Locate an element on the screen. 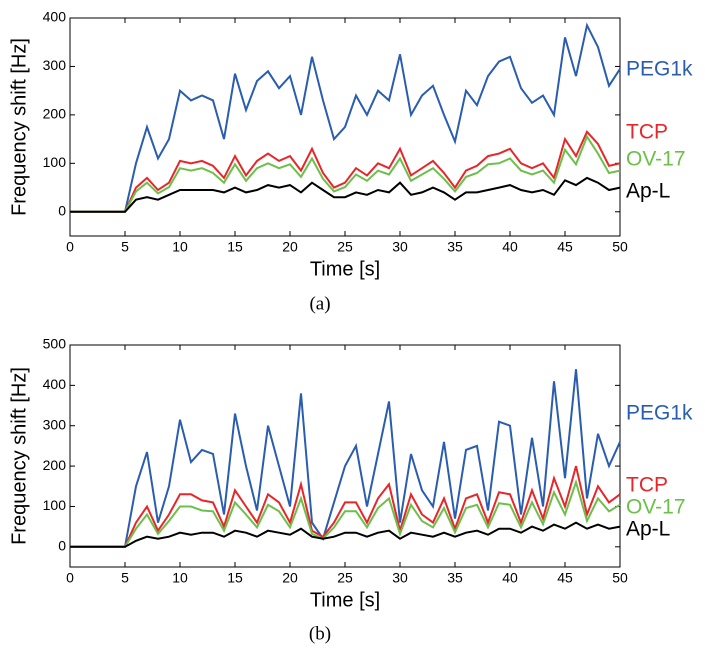 The width and height of the screenshot is (705, 652). caption: (b) is located at coordinates (320, 633).